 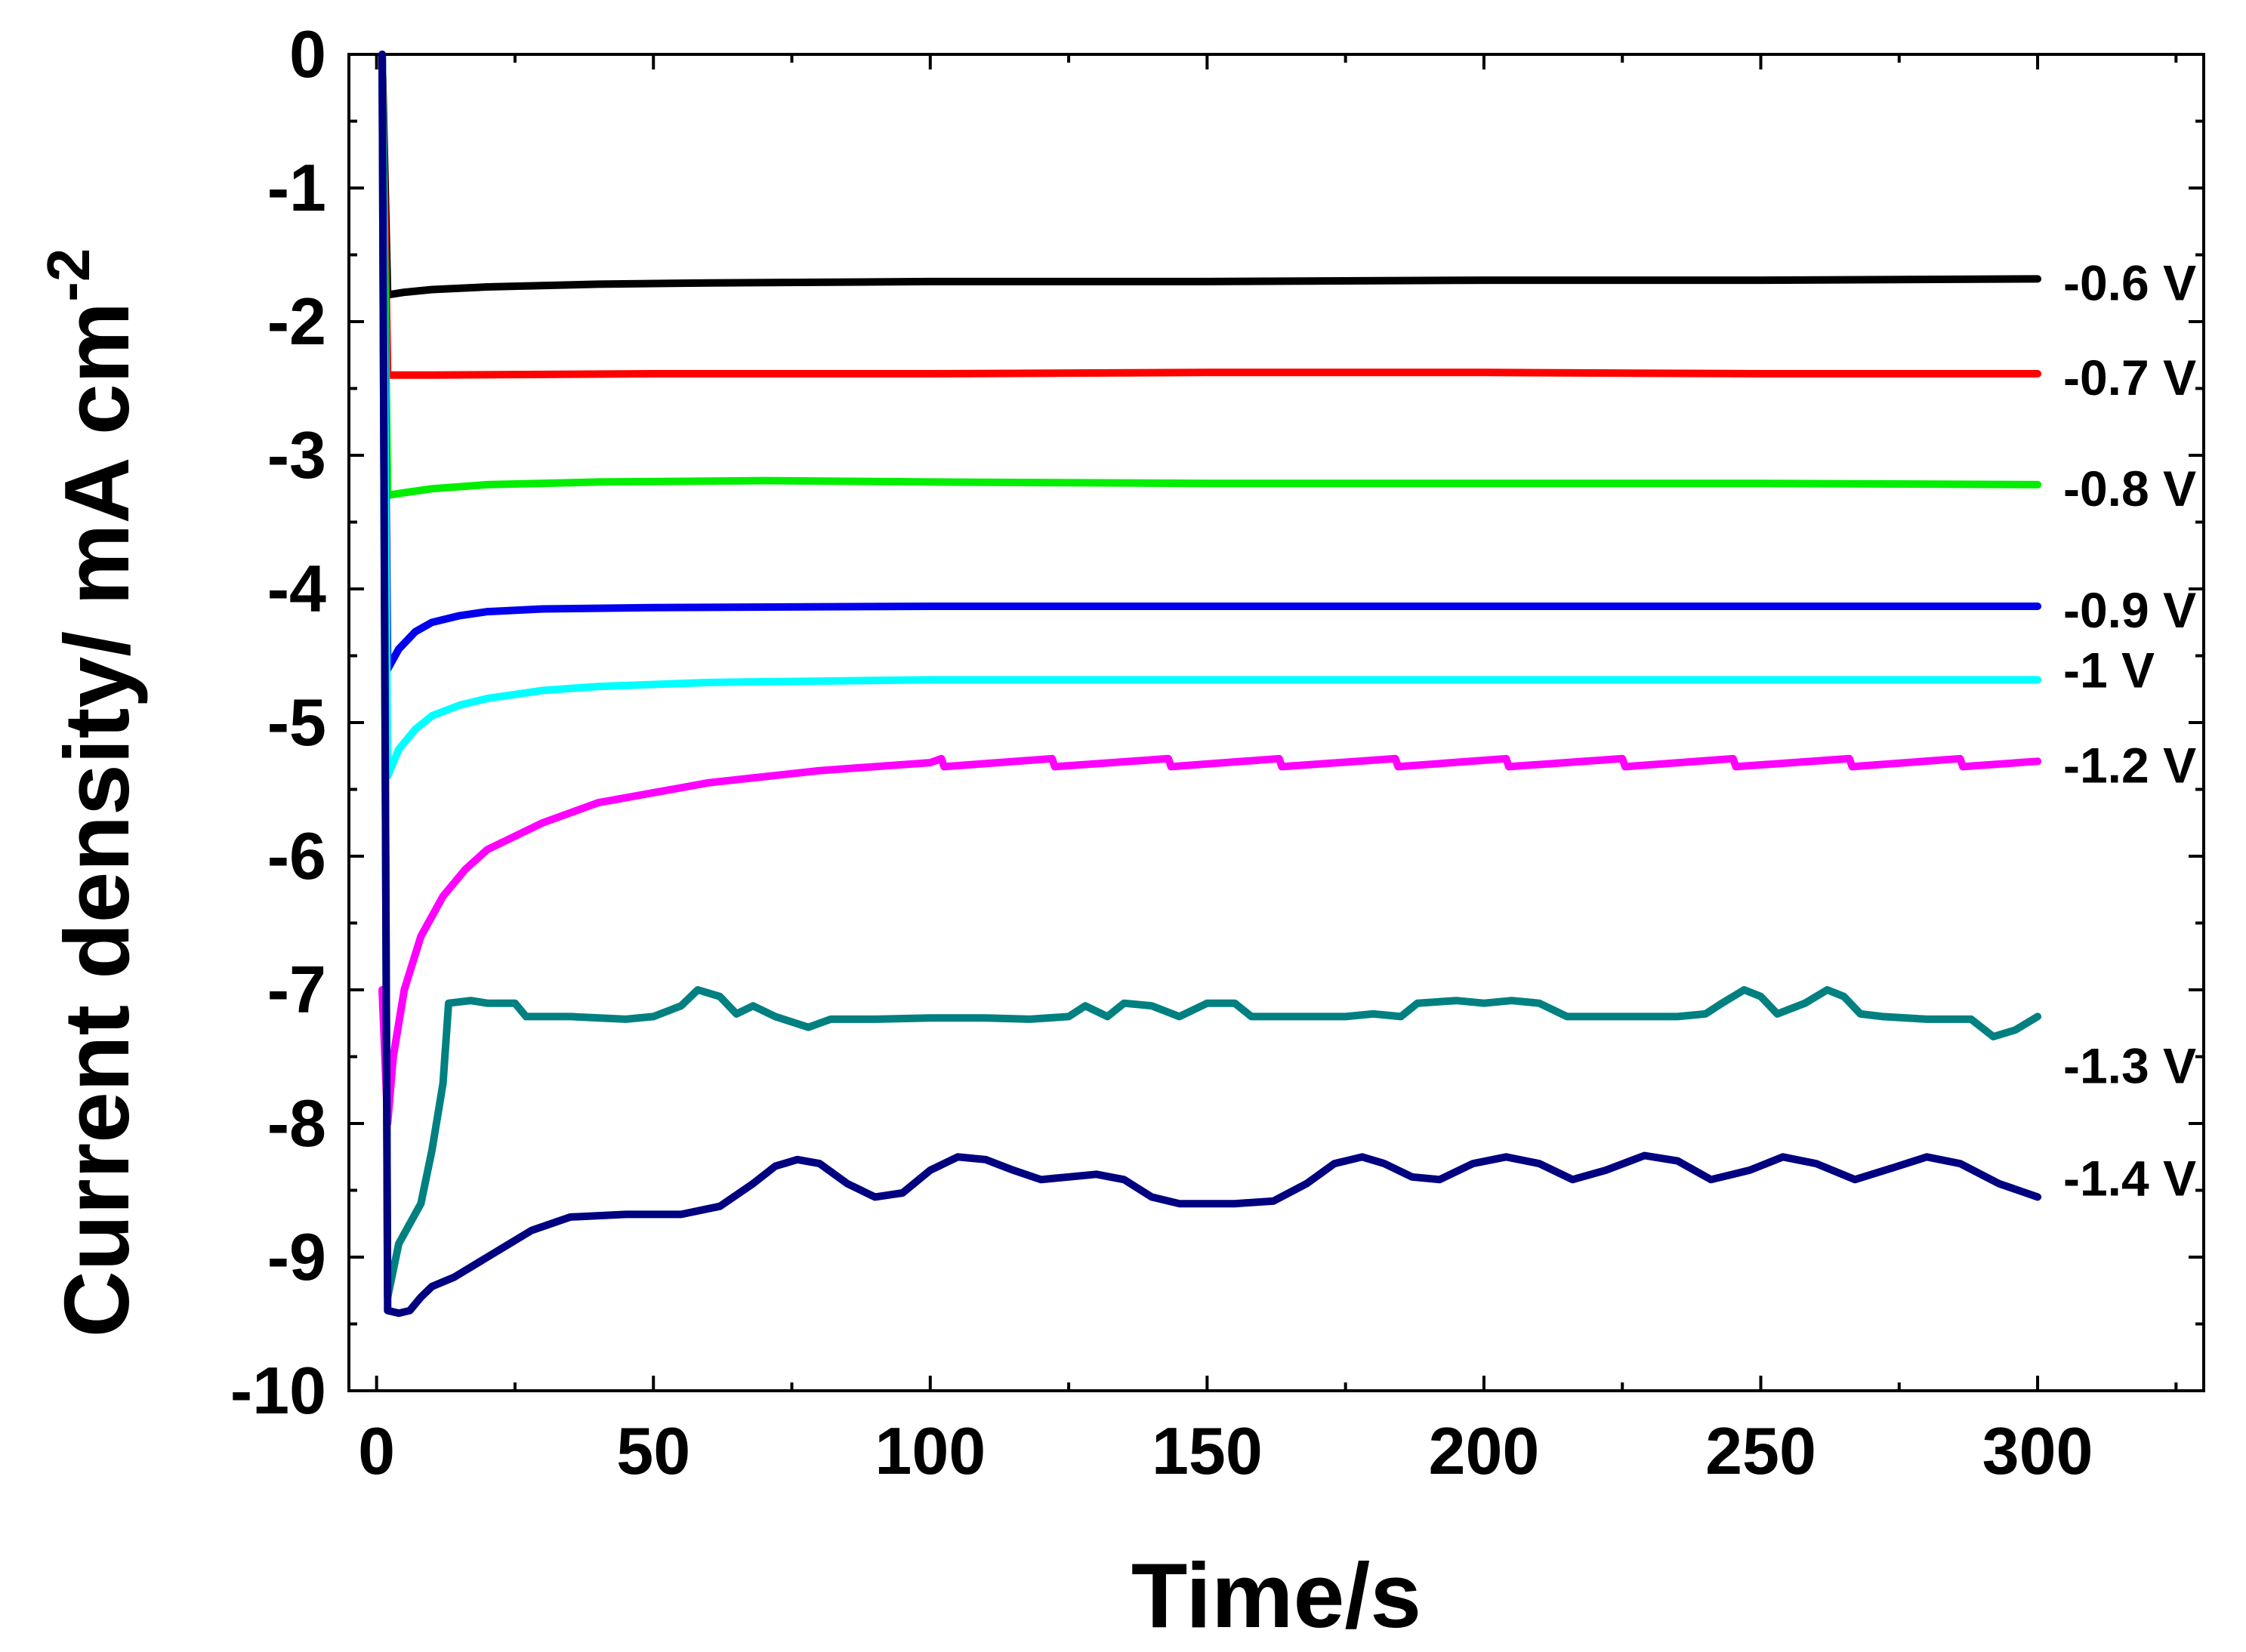 I want to click on x-tick-label: 300, so click(x=2038, y=1450).